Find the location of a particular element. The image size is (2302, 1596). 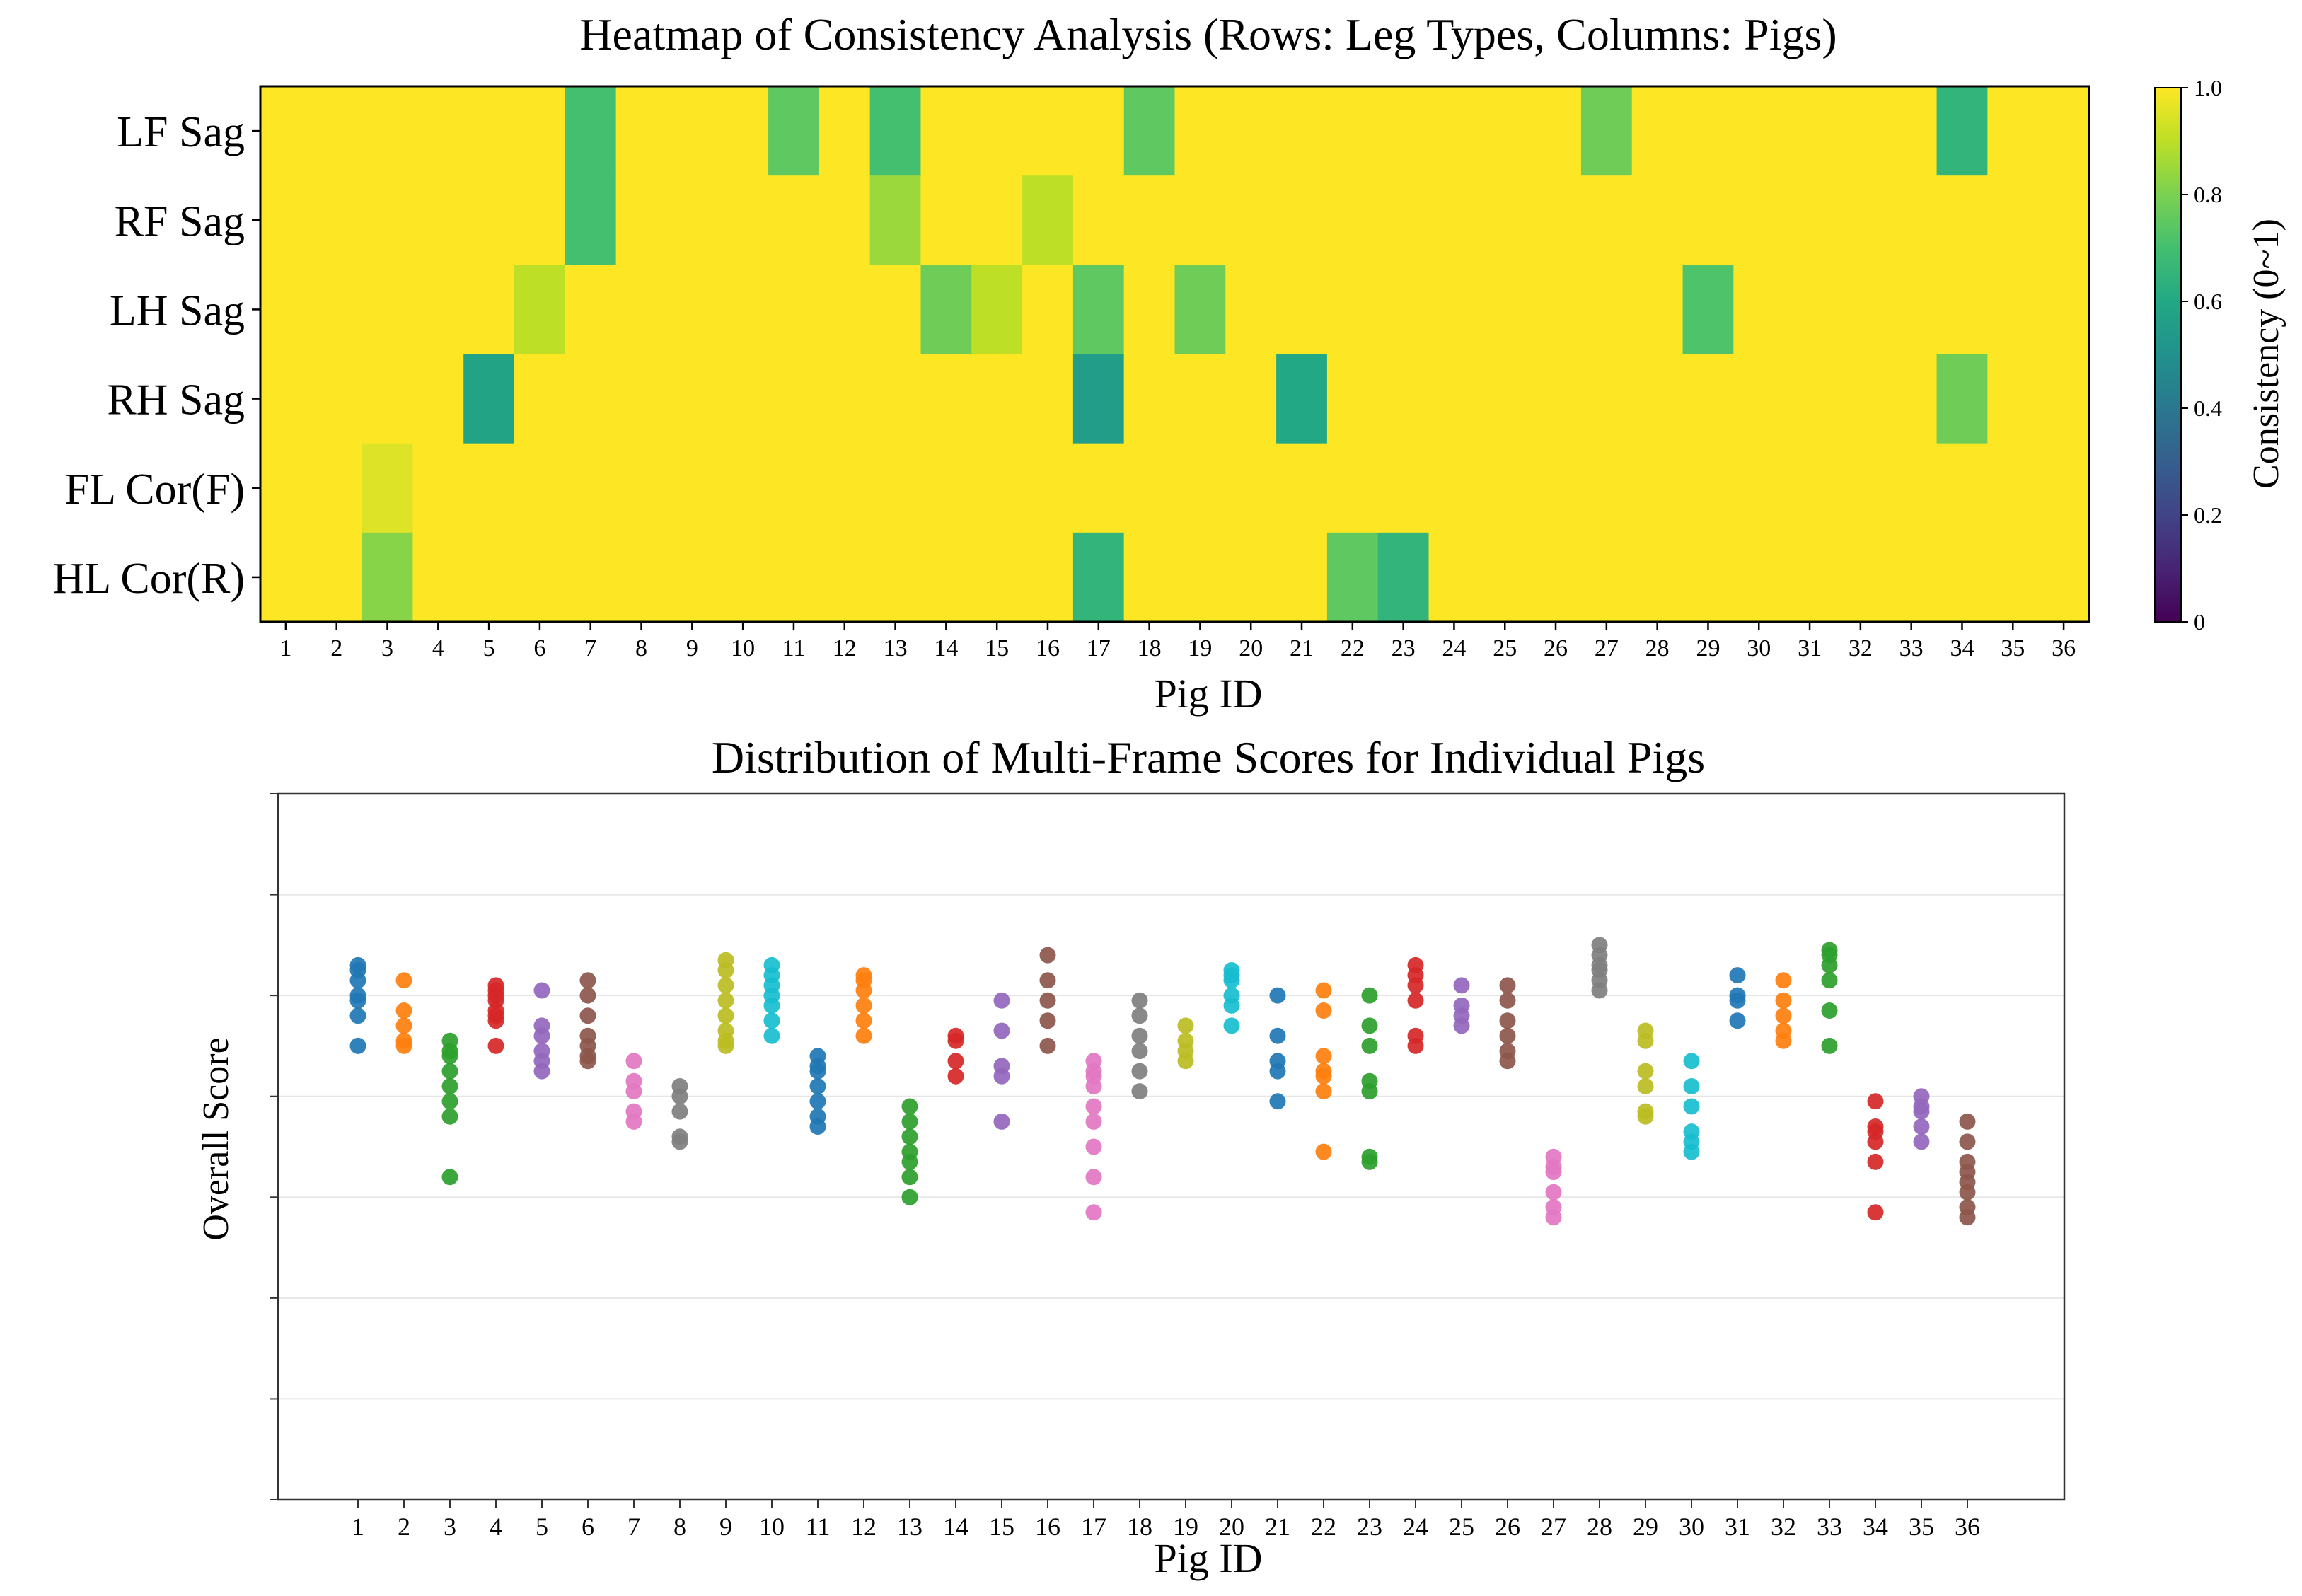

colorbar-tick-label: 0.6 is located at coordinates (2208, 301).